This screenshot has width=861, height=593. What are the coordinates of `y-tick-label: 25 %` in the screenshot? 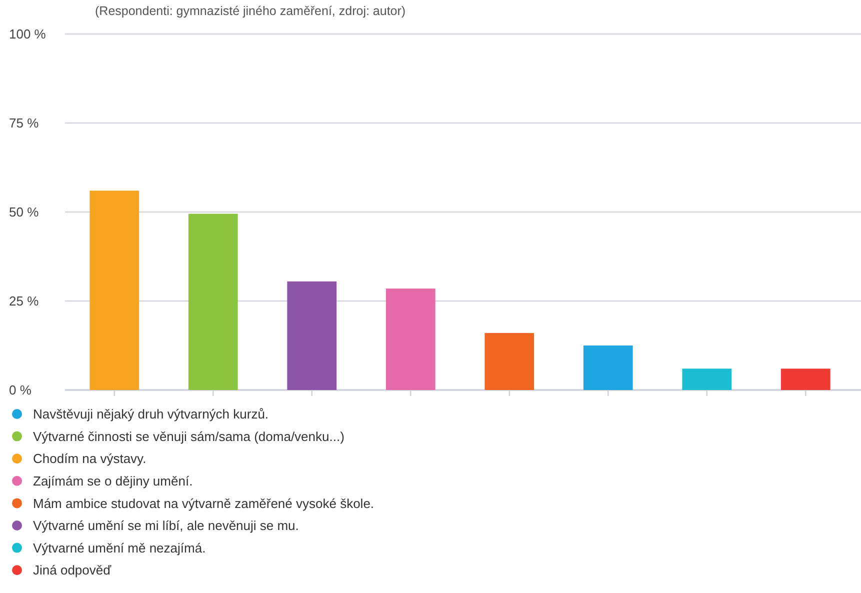 It's located at (24, 301).